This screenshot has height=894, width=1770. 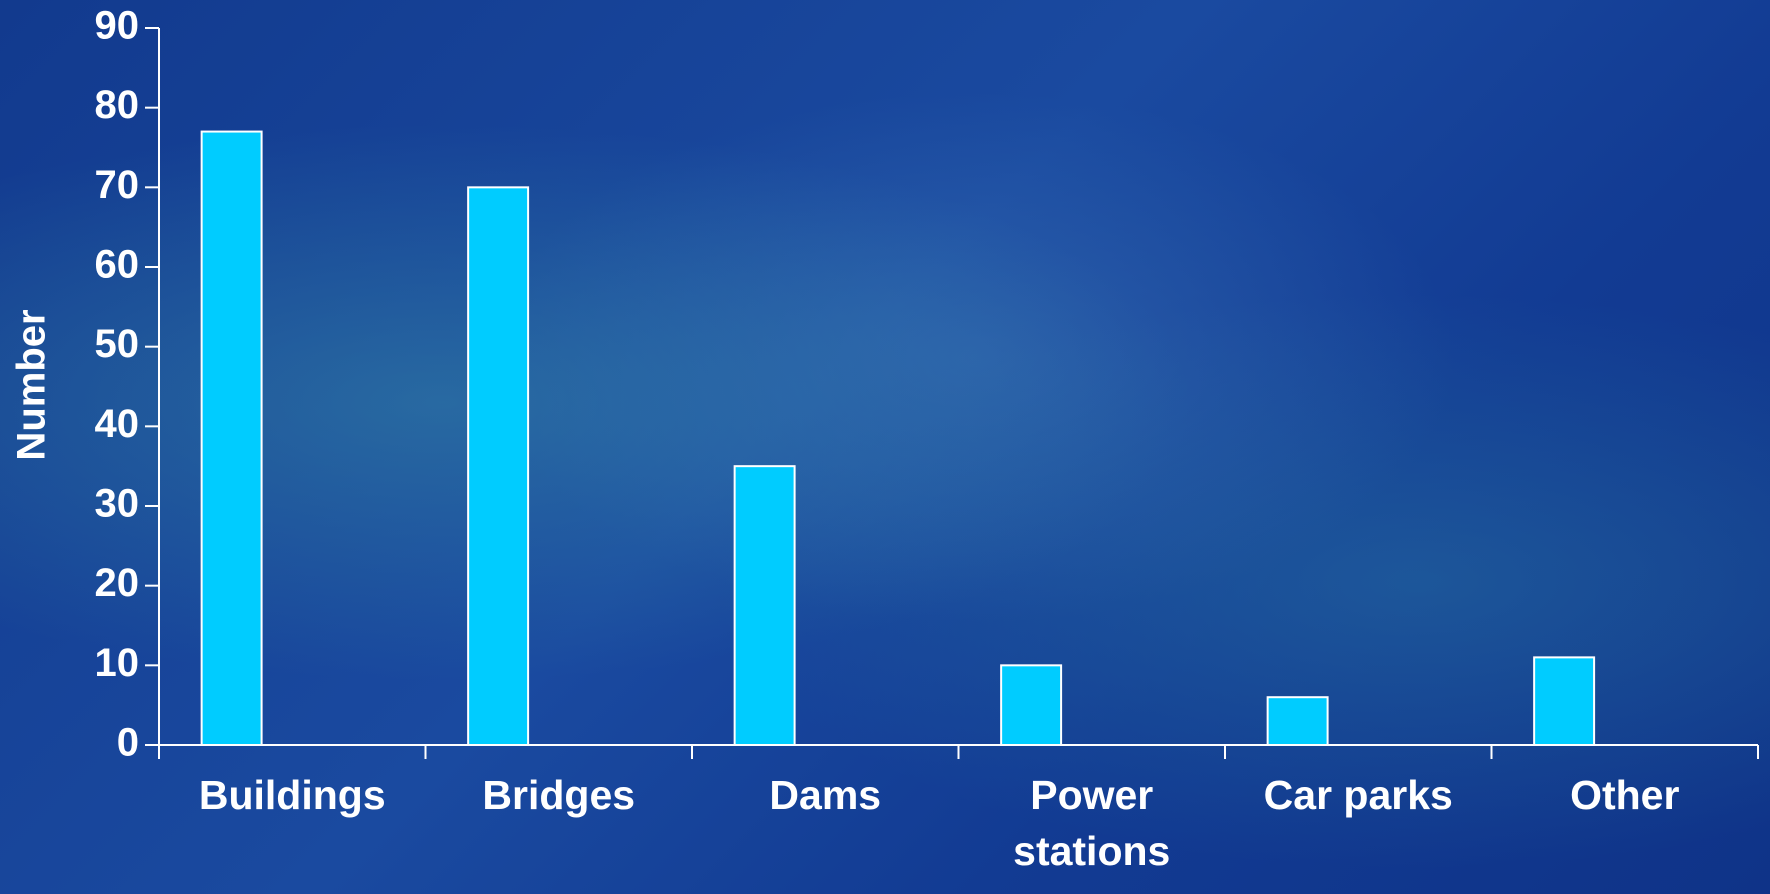 What do you see at coordinates (117, 424) in the screenshot?
I see `y-tick-label: 40` at bounding box center [117, 424].